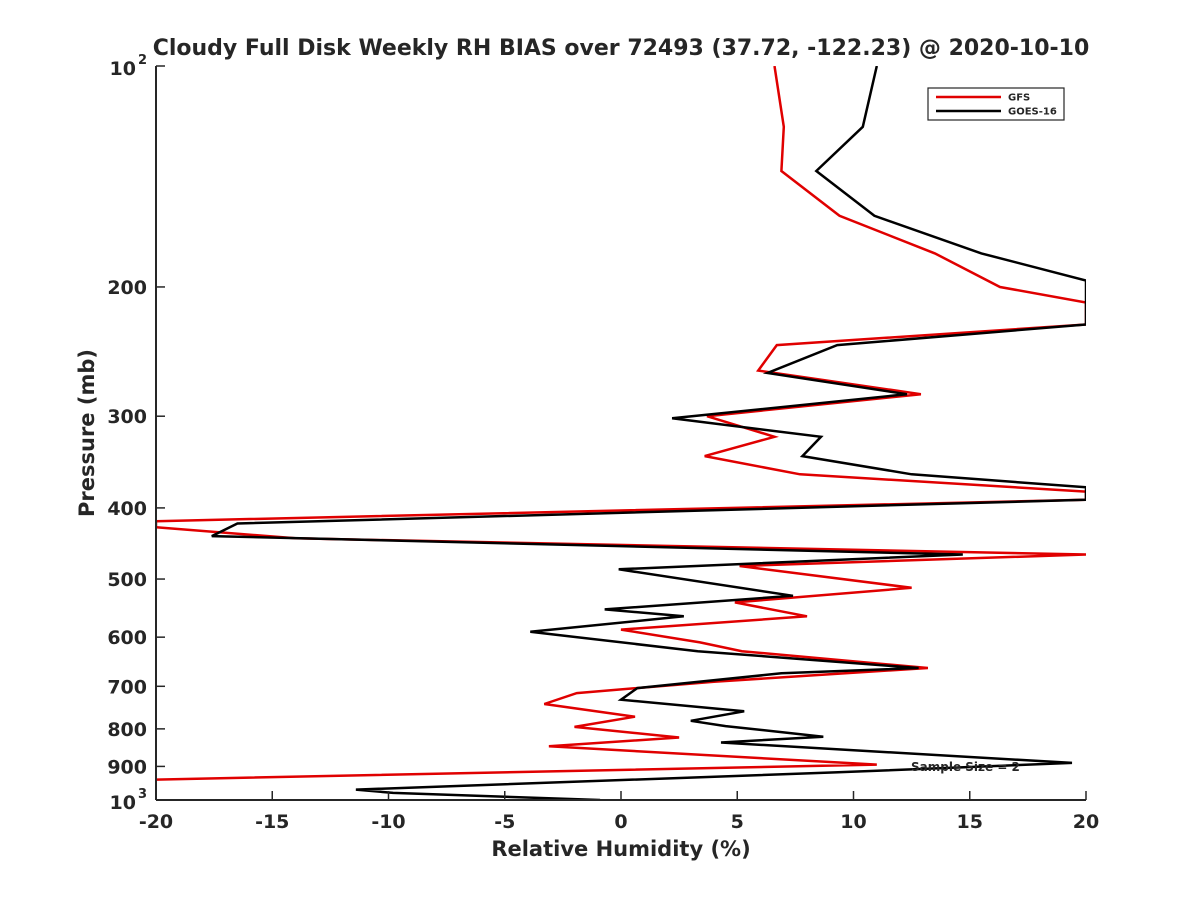 This screenshot has width=1200, height=900. Describe the element at coordinates (127, 730) in the screenshot. I see `y-tick-label: 800` at that location.